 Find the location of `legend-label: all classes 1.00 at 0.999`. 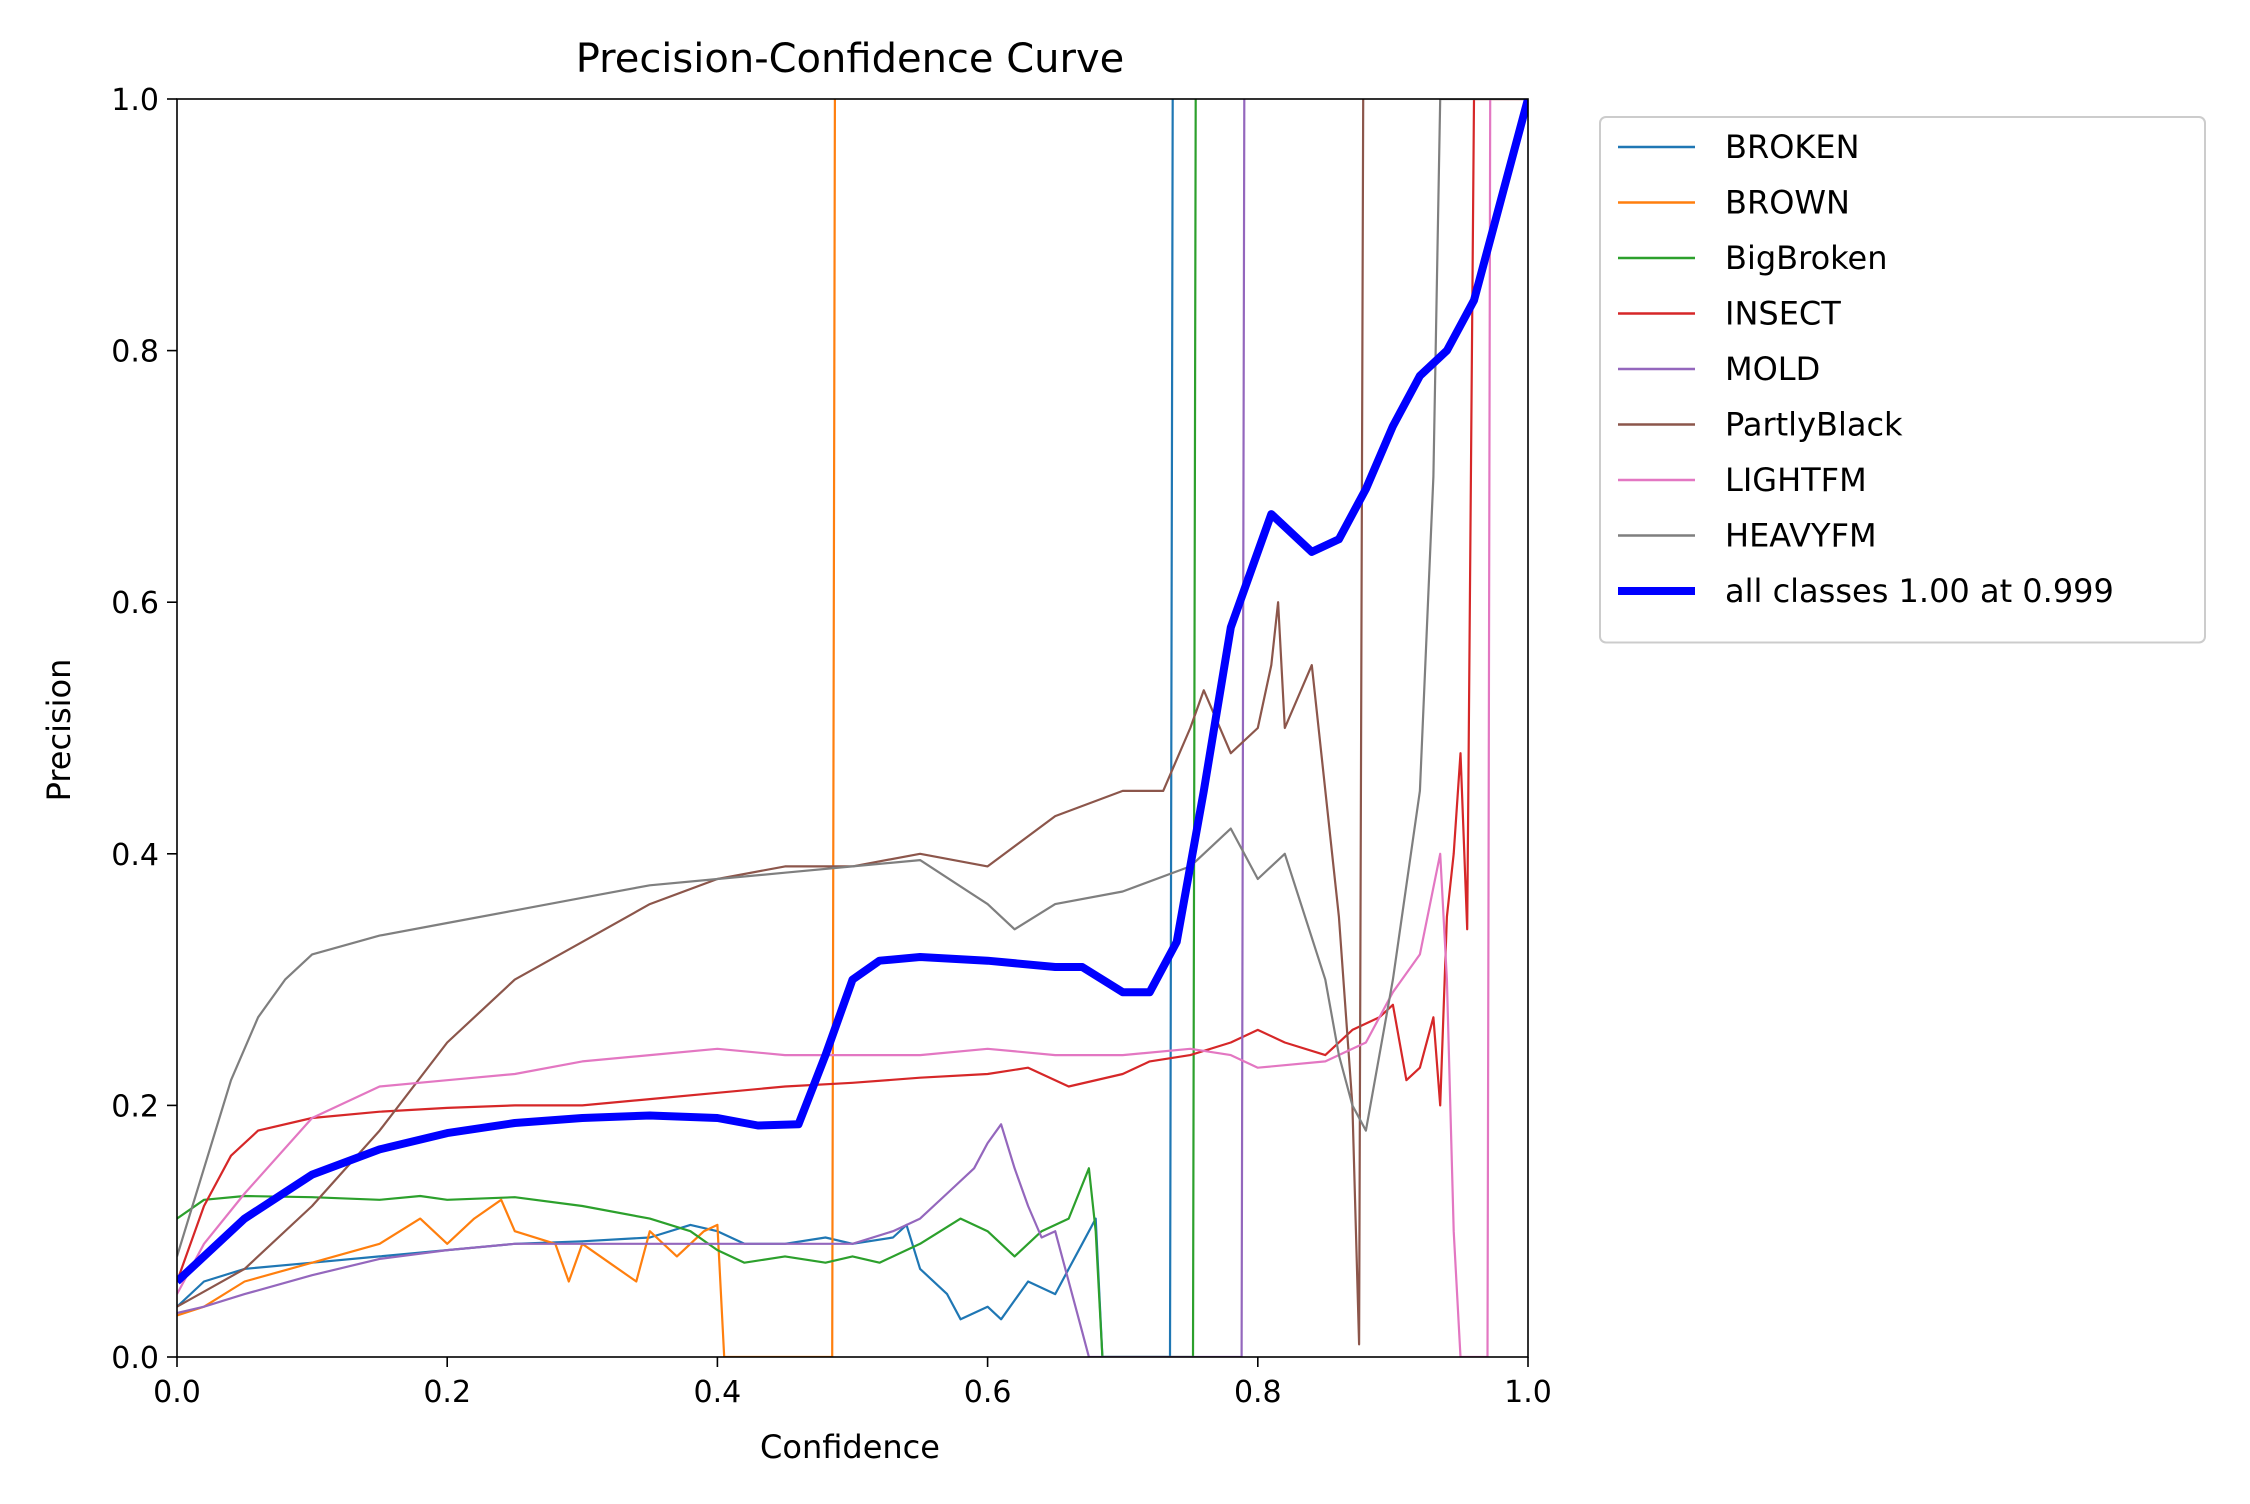

legend-label: all classes 1.00 at 0.999 is located at coordinates (1919, 591).